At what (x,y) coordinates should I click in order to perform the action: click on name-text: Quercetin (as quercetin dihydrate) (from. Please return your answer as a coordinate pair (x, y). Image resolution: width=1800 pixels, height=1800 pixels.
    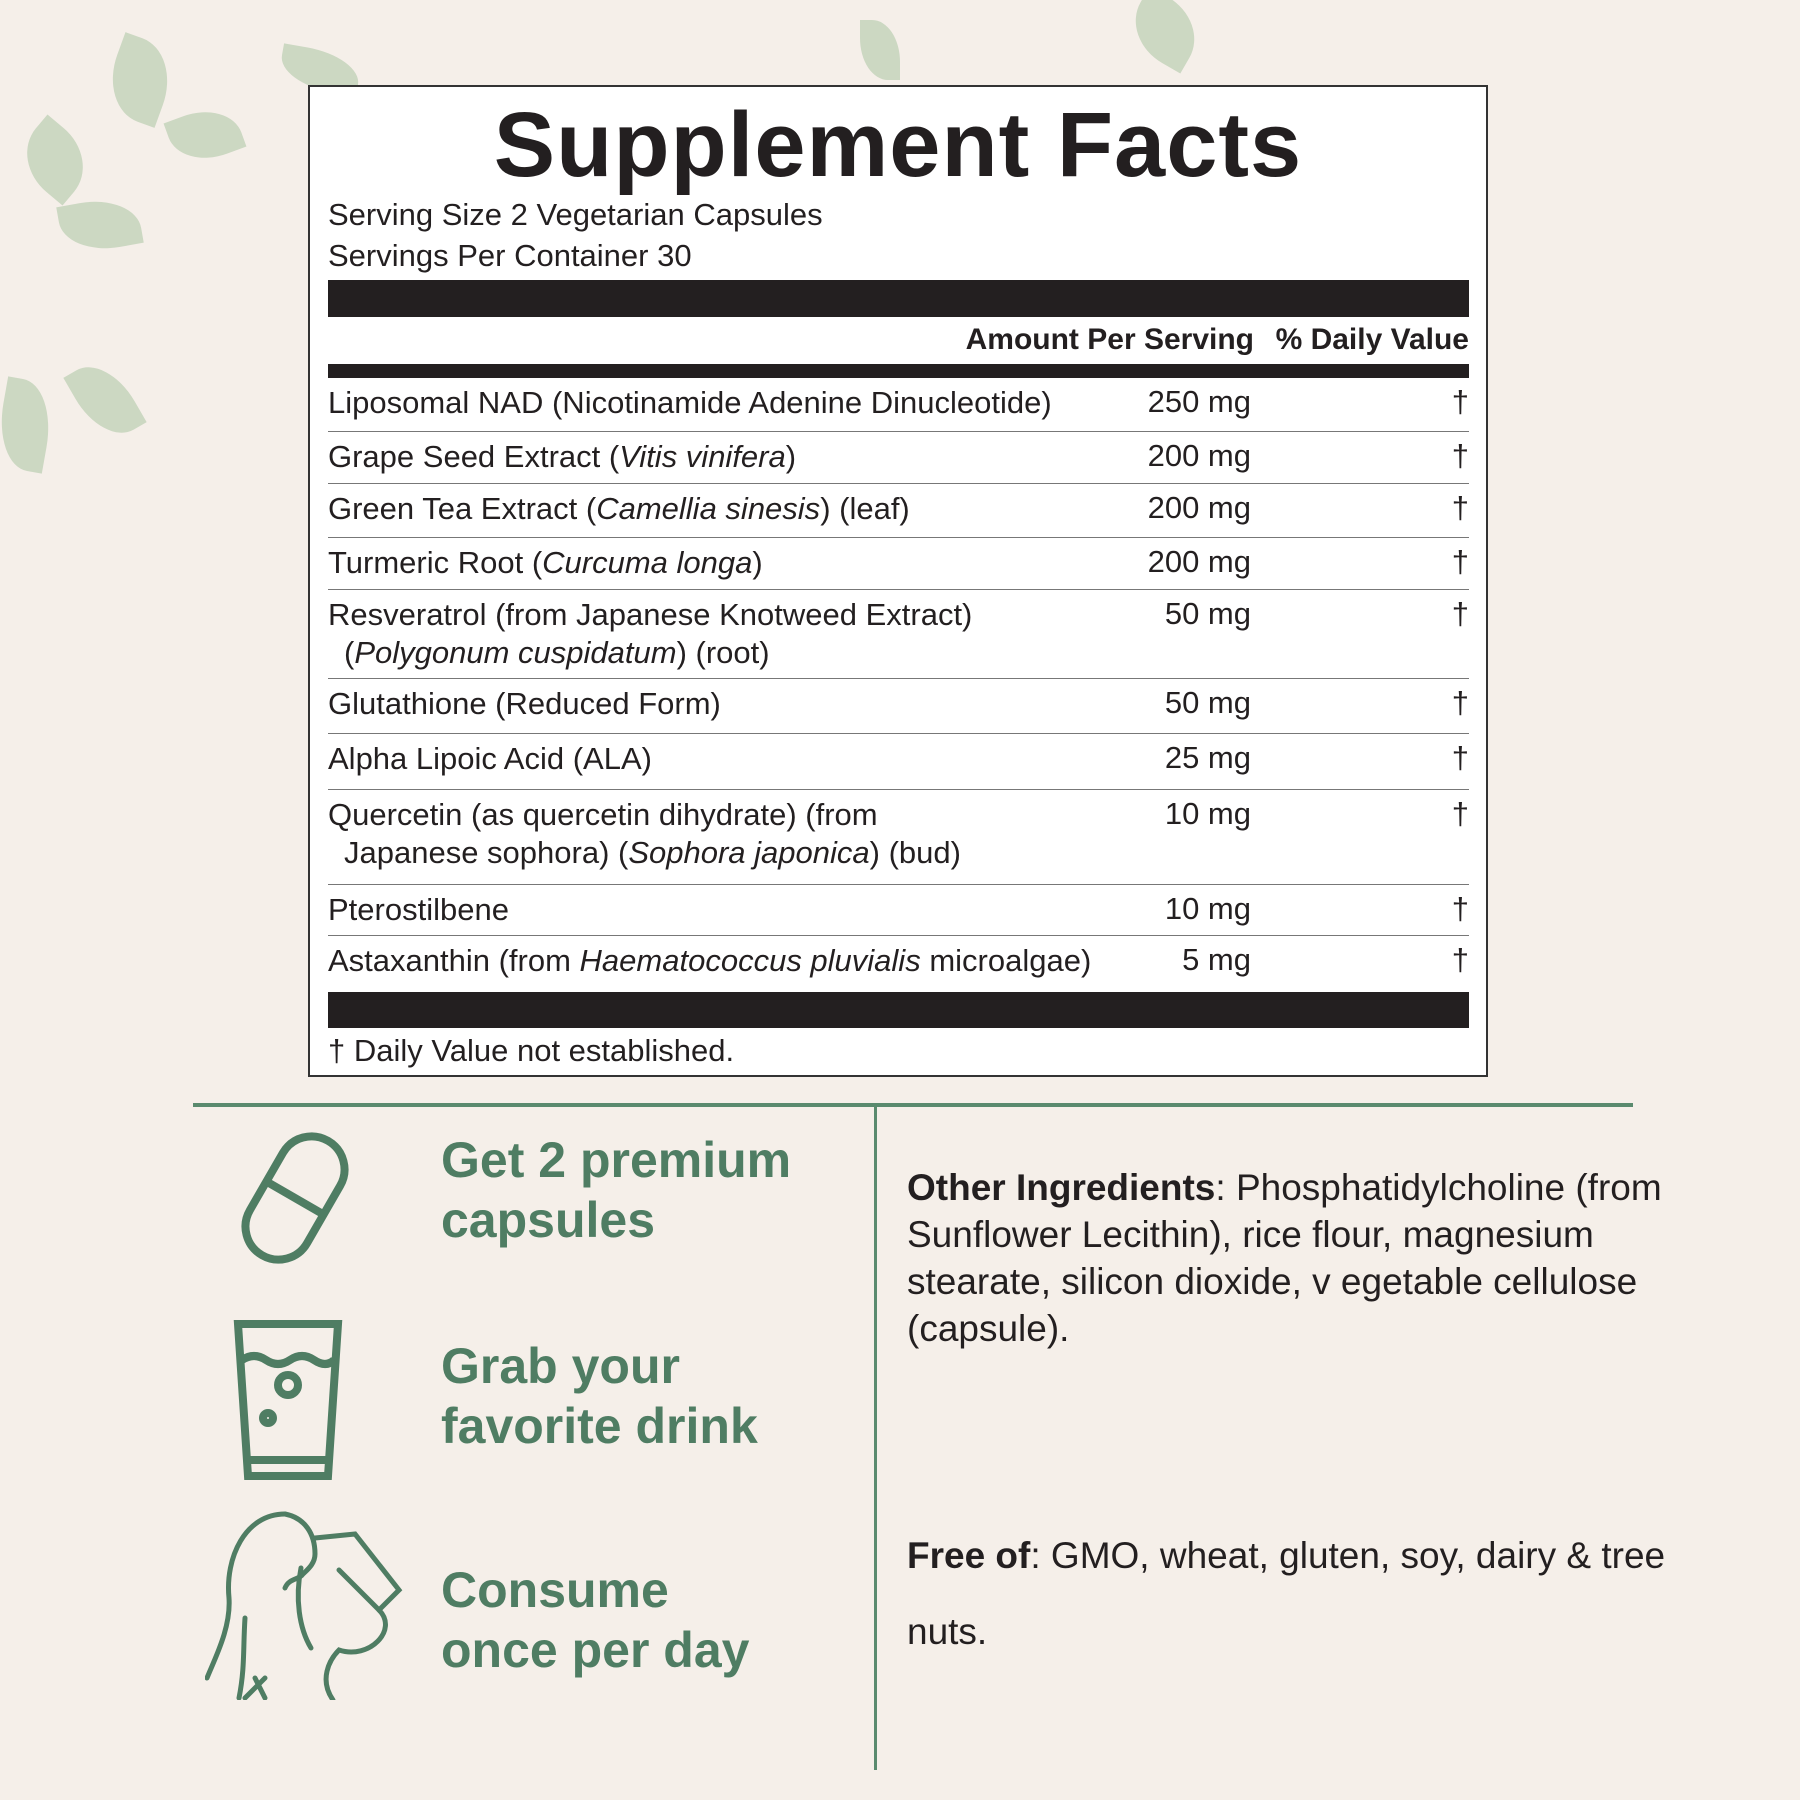
    Looking at the image, I should click on (603, 814).